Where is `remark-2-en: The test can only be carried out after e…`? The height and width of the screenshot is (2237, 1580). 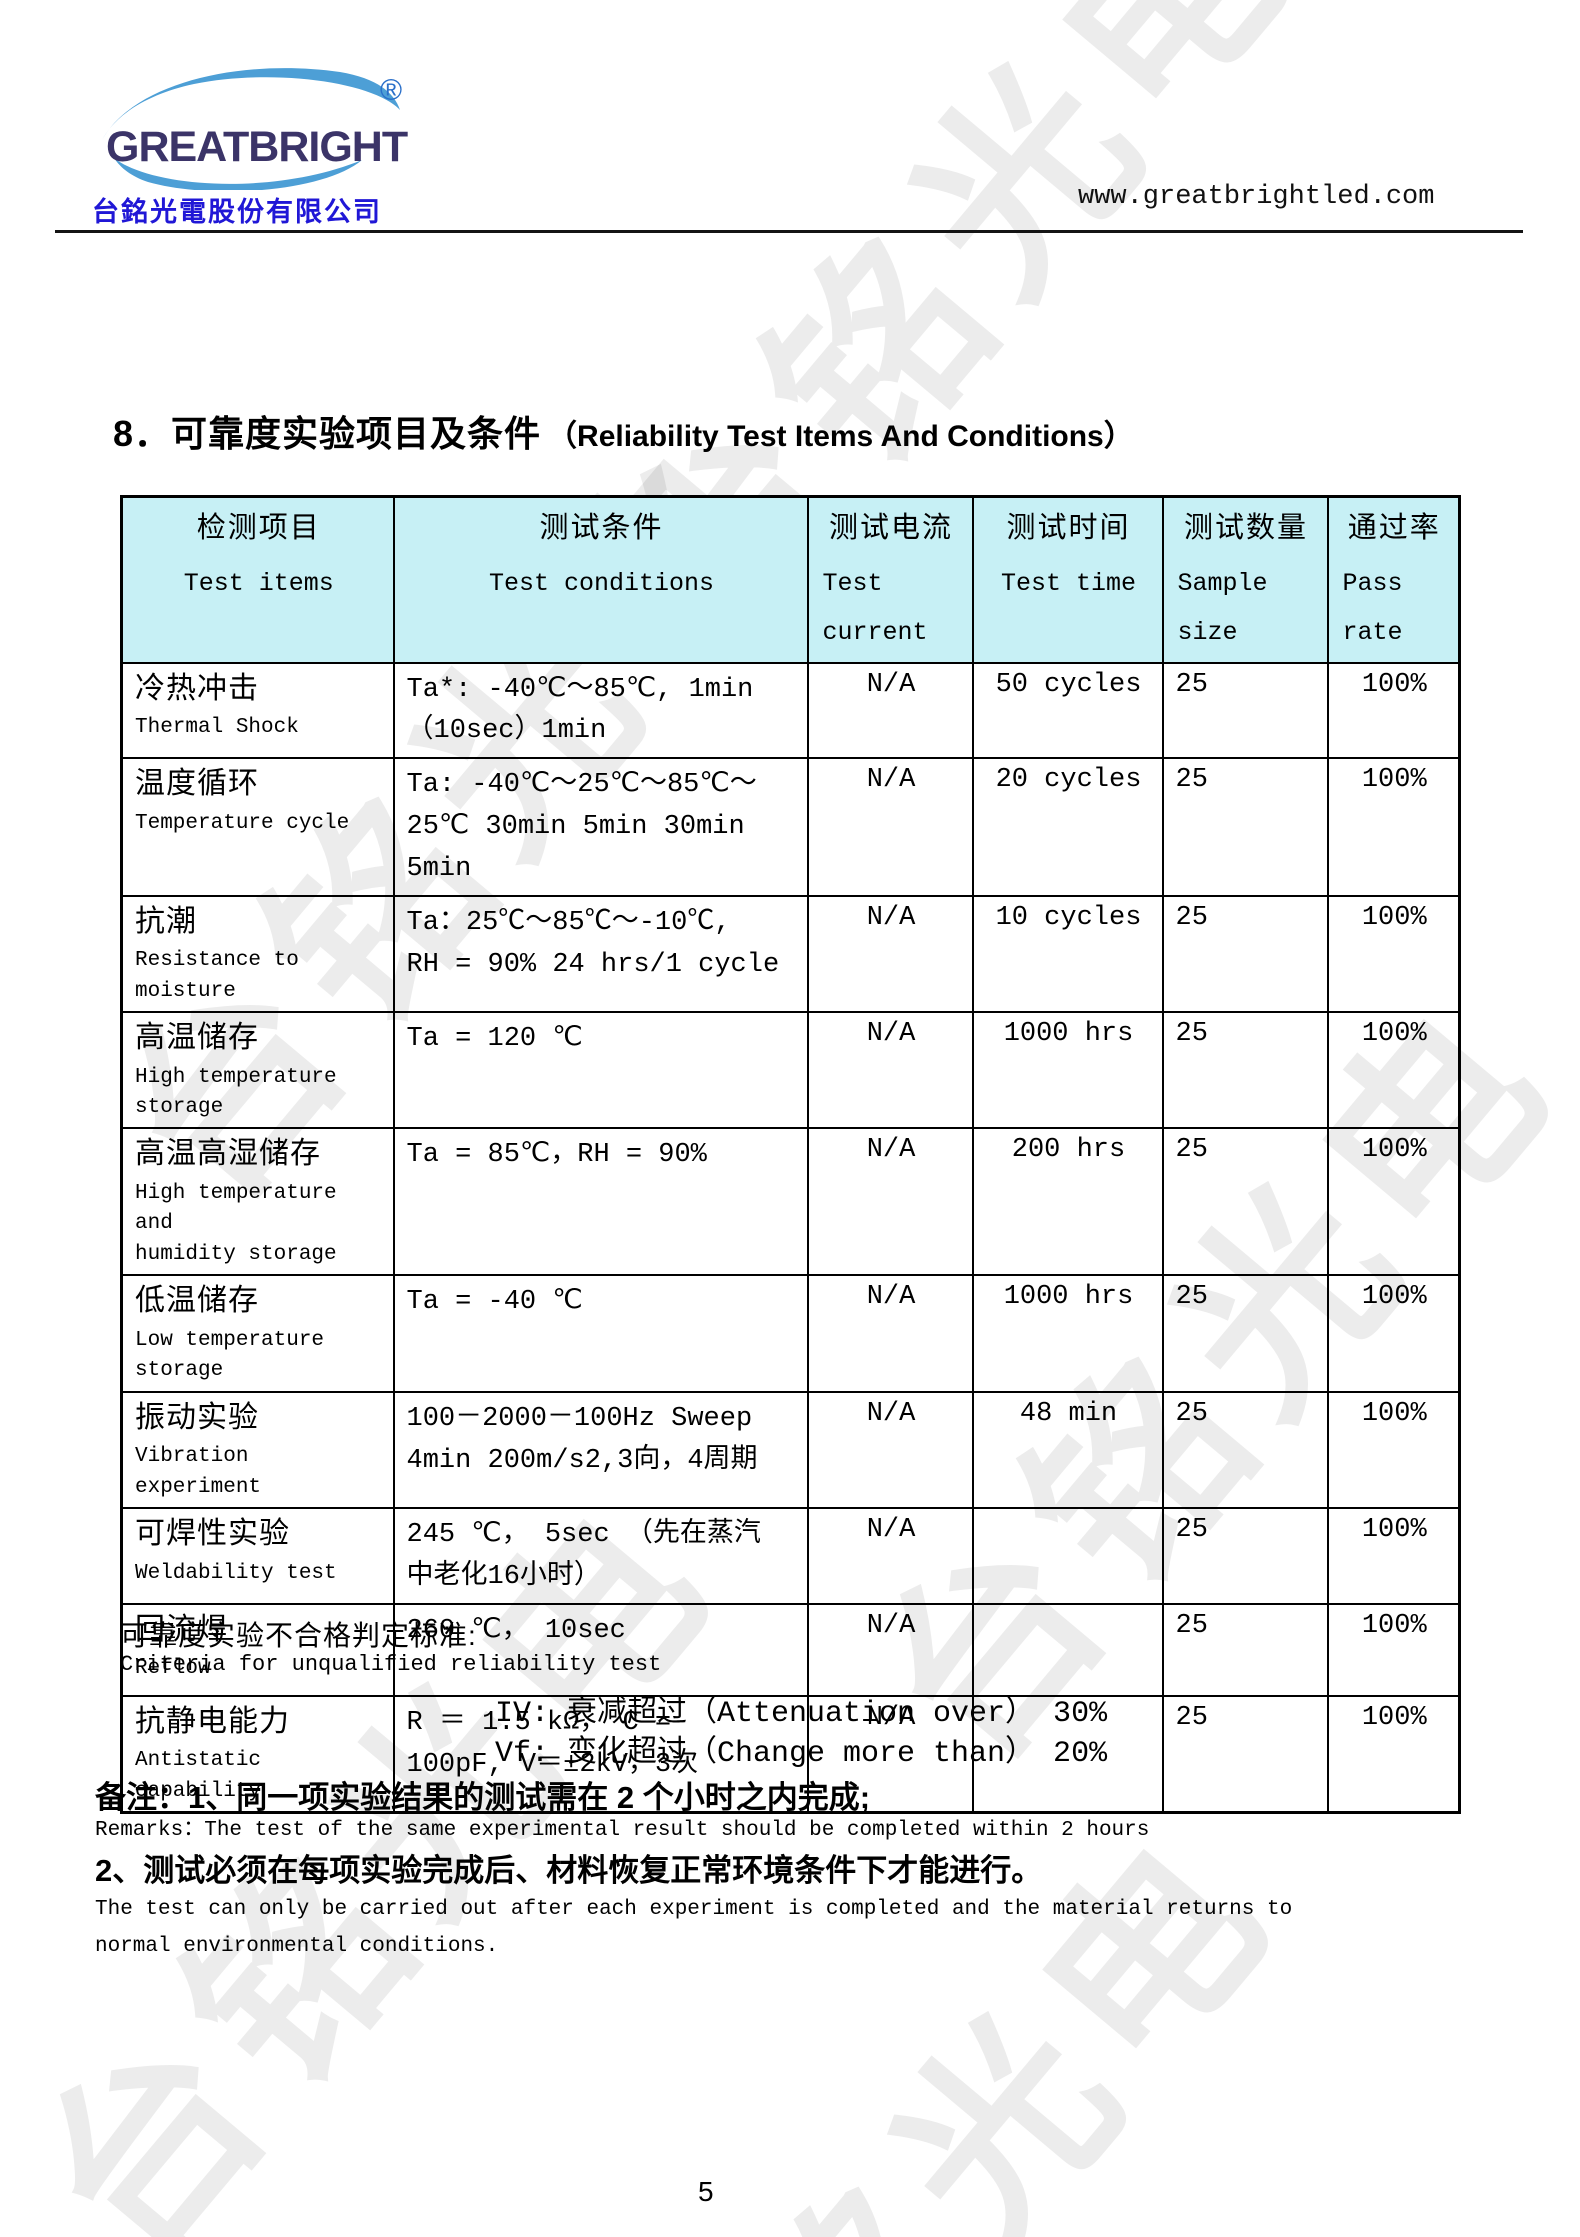 remark-2-en: The test can only be carried out after e… is located at coordinates (694, 1928).